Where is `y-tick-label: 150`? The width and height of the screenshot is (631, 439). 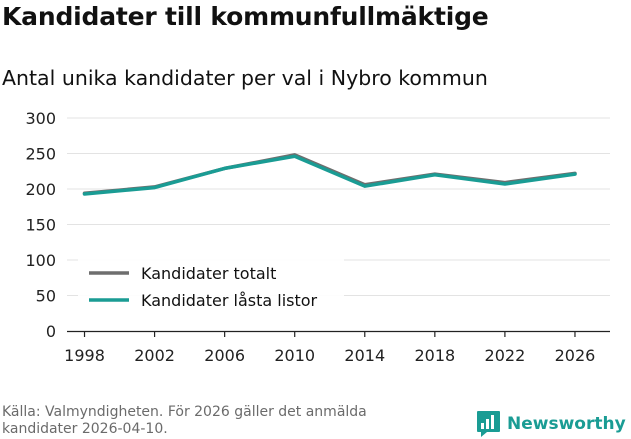 y-tick-label: 150 is located at coordinates (40, 225).